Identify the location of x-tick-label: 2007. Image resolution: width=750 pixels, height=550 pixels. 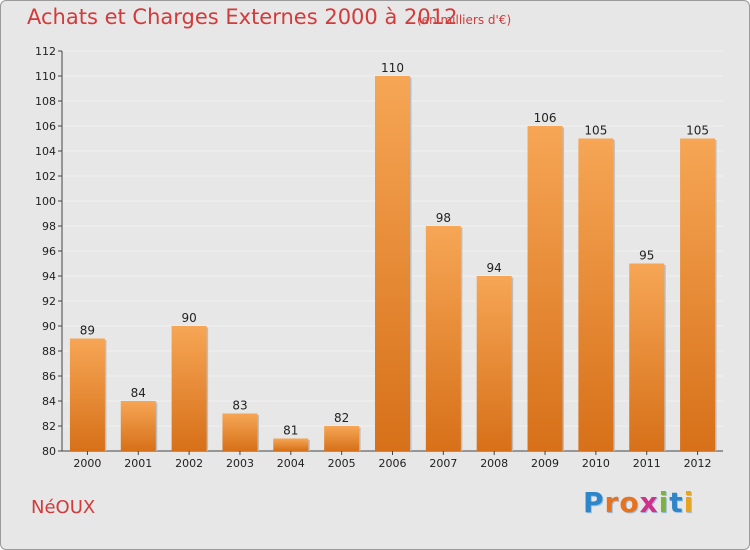
(443, 463).